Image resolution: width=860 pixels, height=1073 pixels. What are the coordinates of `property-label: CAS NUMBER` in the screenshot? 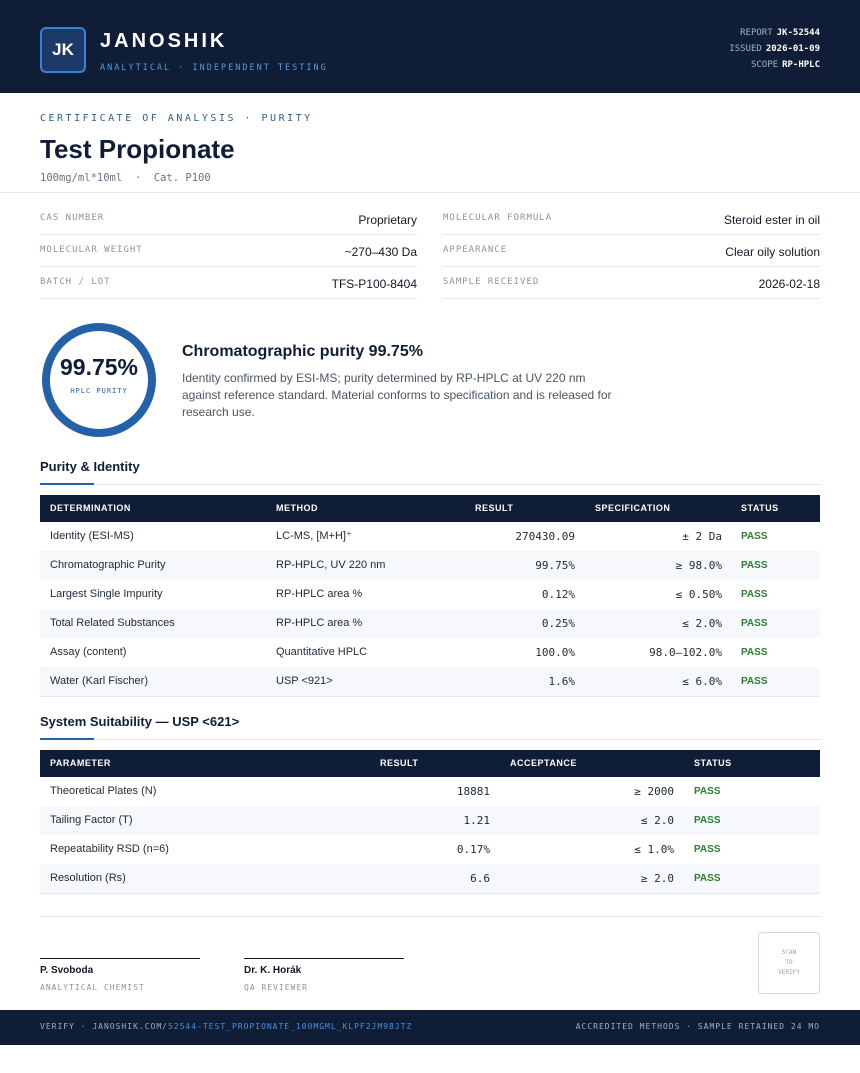 It's located at (72, 218).